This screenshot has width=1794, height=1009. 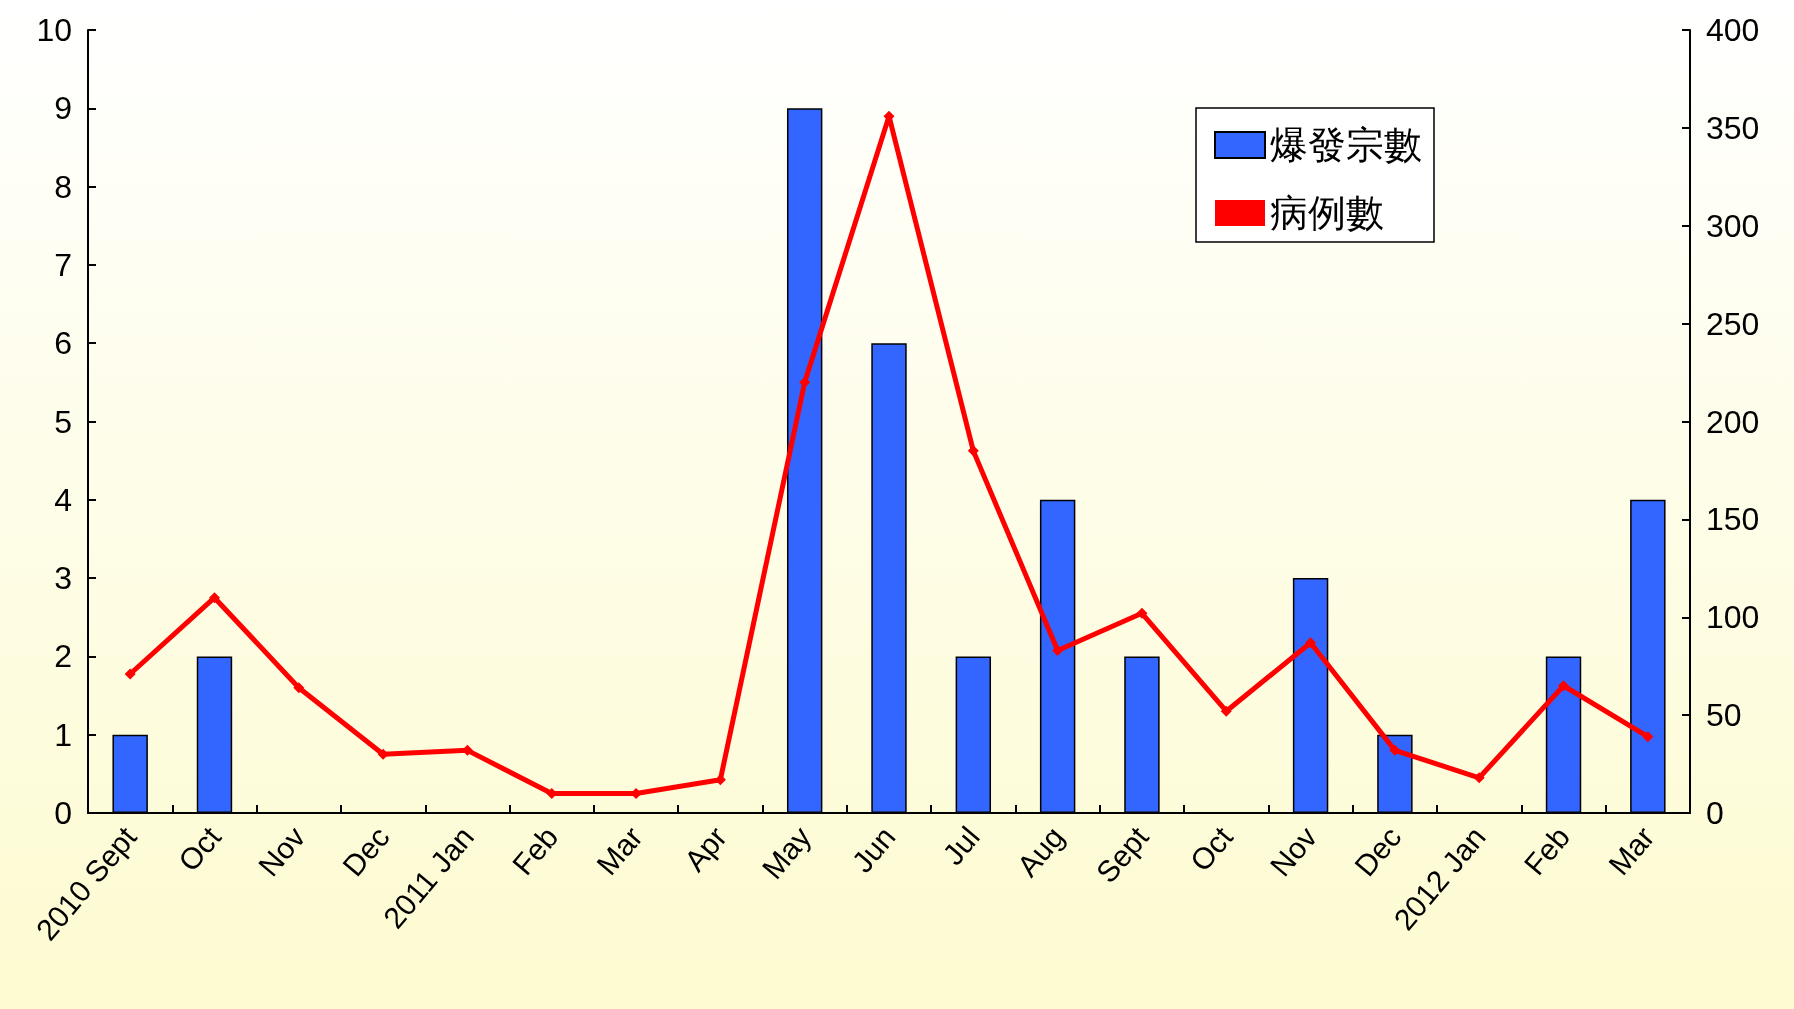 I want to click on y2-tick-label: 250, so click(x=1733, y=323).